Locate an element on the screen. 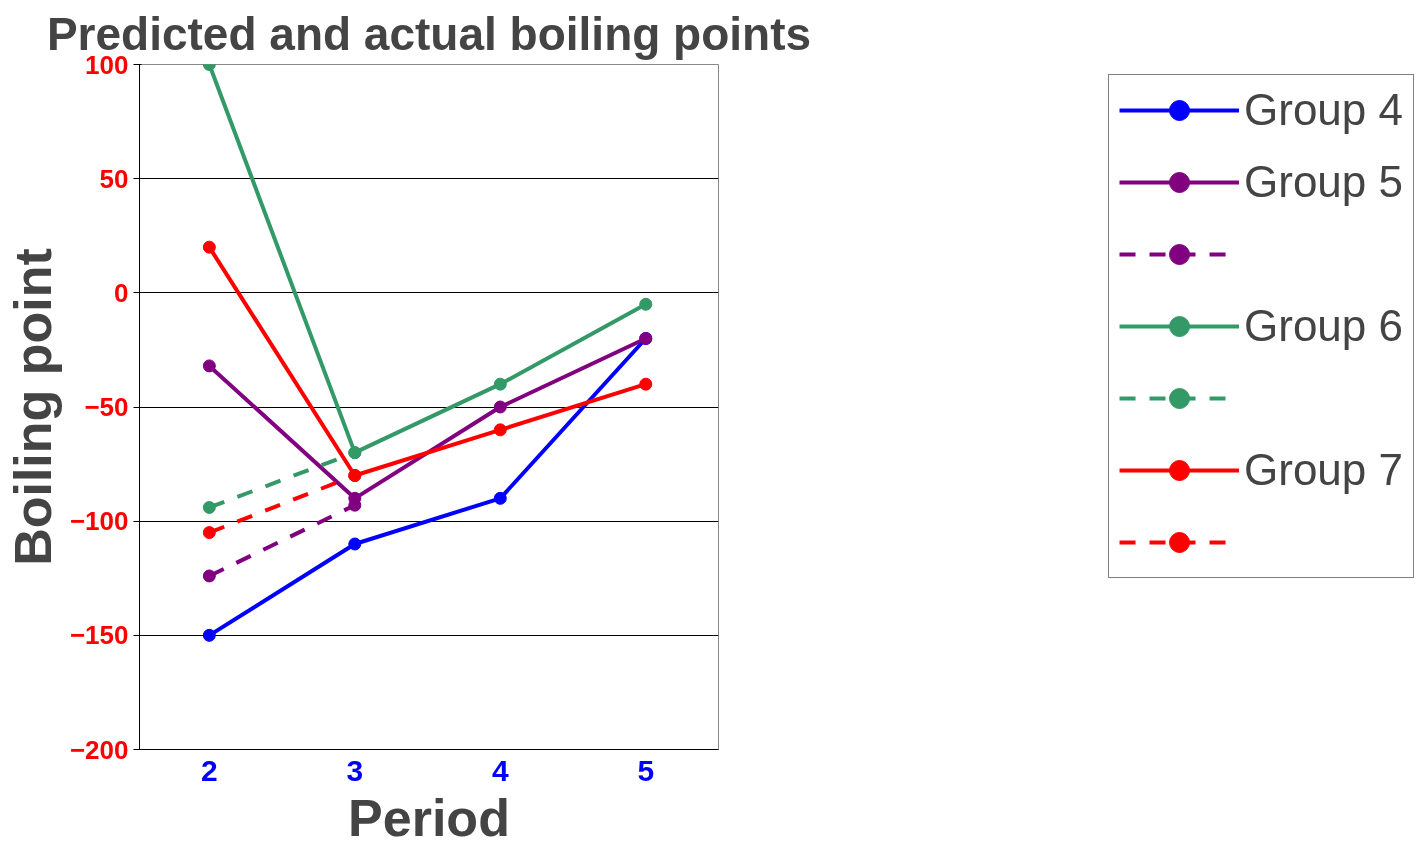  legend-label: Group 4 is located at coordinates (1323, 110).